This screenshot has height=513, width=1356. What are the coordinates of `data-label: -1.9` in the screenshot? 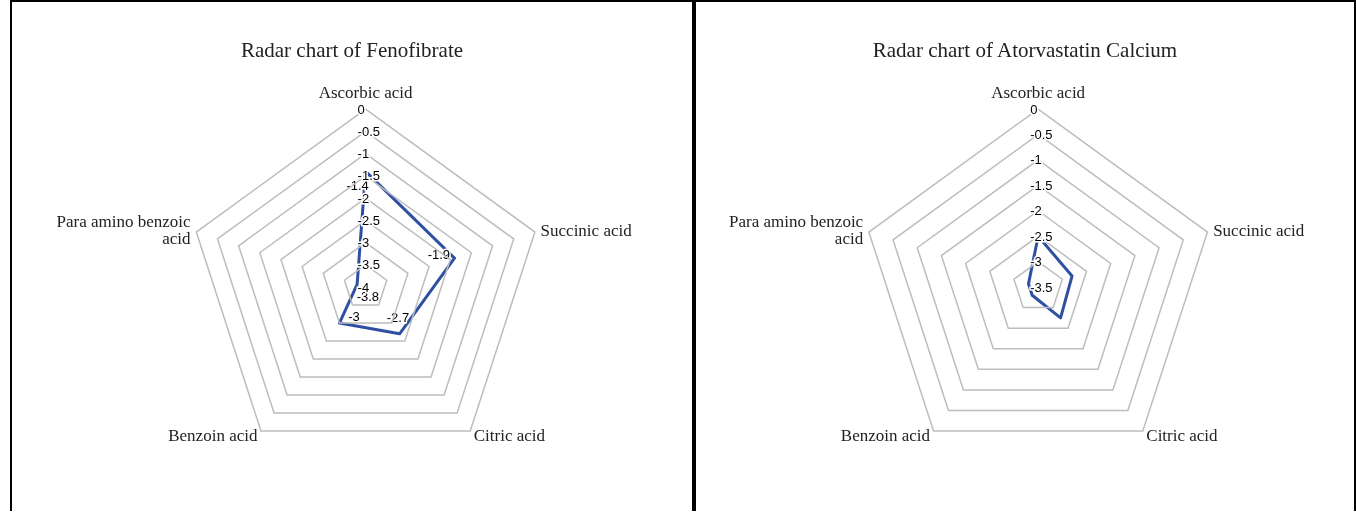 It's located at (439, 255).